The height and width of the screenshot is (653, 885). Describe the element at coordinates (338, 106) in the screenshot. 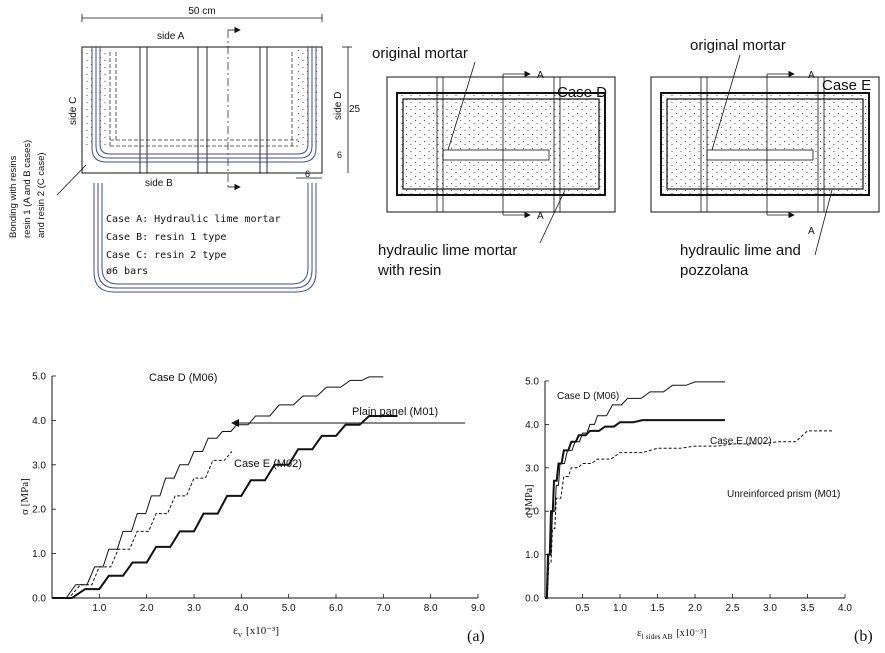

I see `side-d-label: side D` at that location.